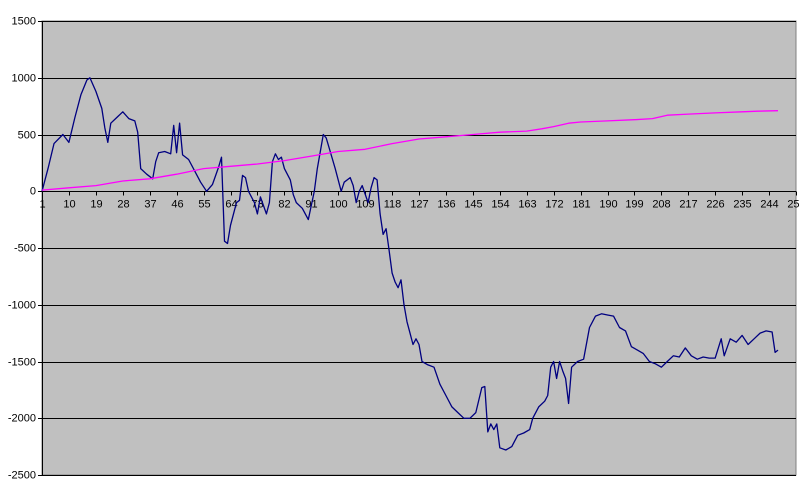 This screenshot has height=490, width=800. What do you see at coordinates (177, 205) in the screenshot?
I see `x-tick-label: 46` at bounding box center [177, 205].